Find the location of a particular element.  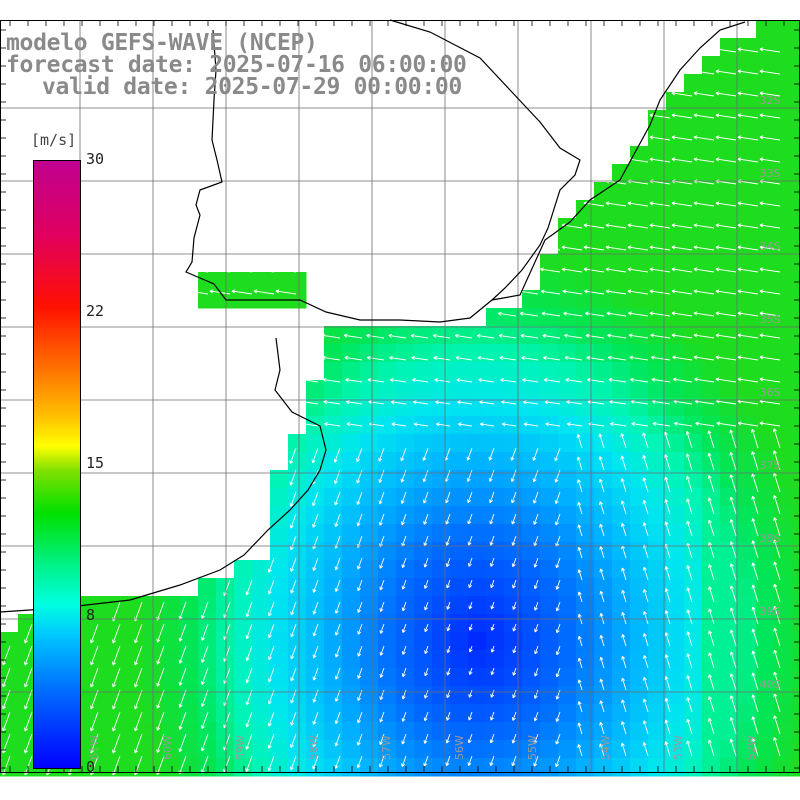

latitude-label: 33S is located at coordinates (770, 173).